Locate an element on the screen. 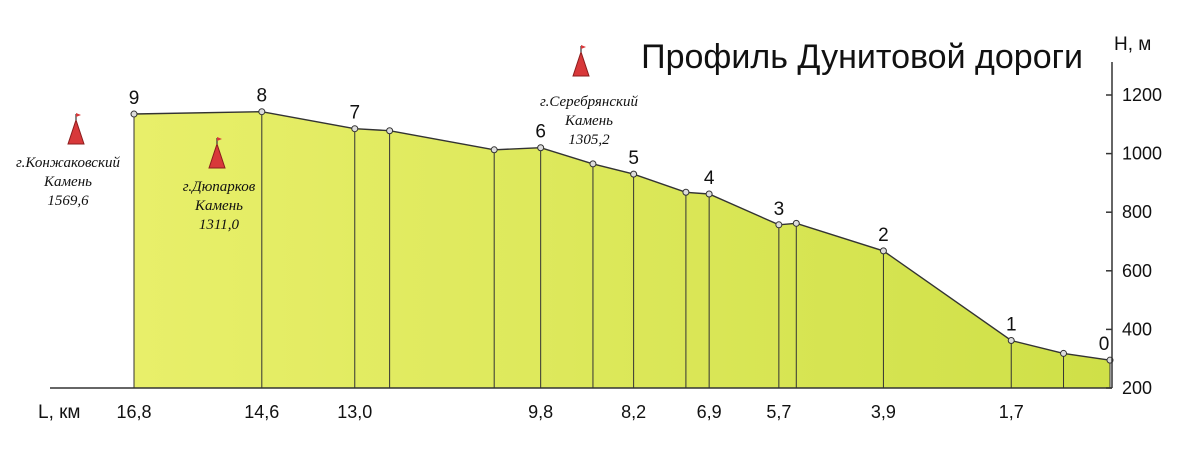 Image resolution: width=1200 pixels, height=462 pixels. point-number-label: 5 is located at coordinates (633, 158).